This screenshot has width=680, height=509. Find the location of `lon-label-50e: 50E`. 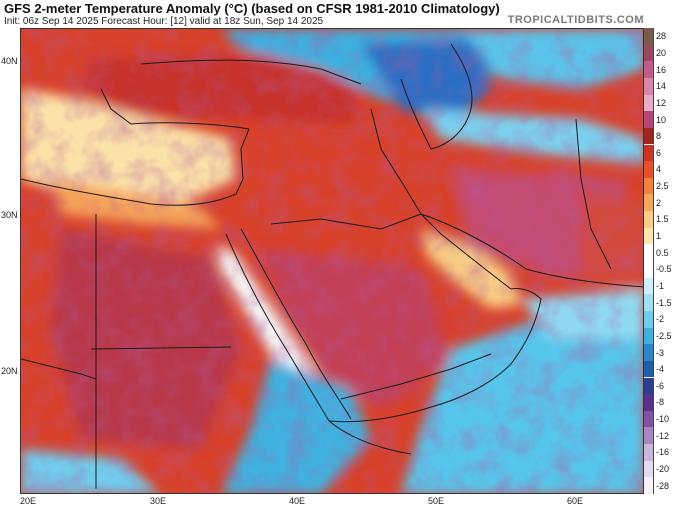

lon-label-50e: 50E is located at coordinates (436, 501).